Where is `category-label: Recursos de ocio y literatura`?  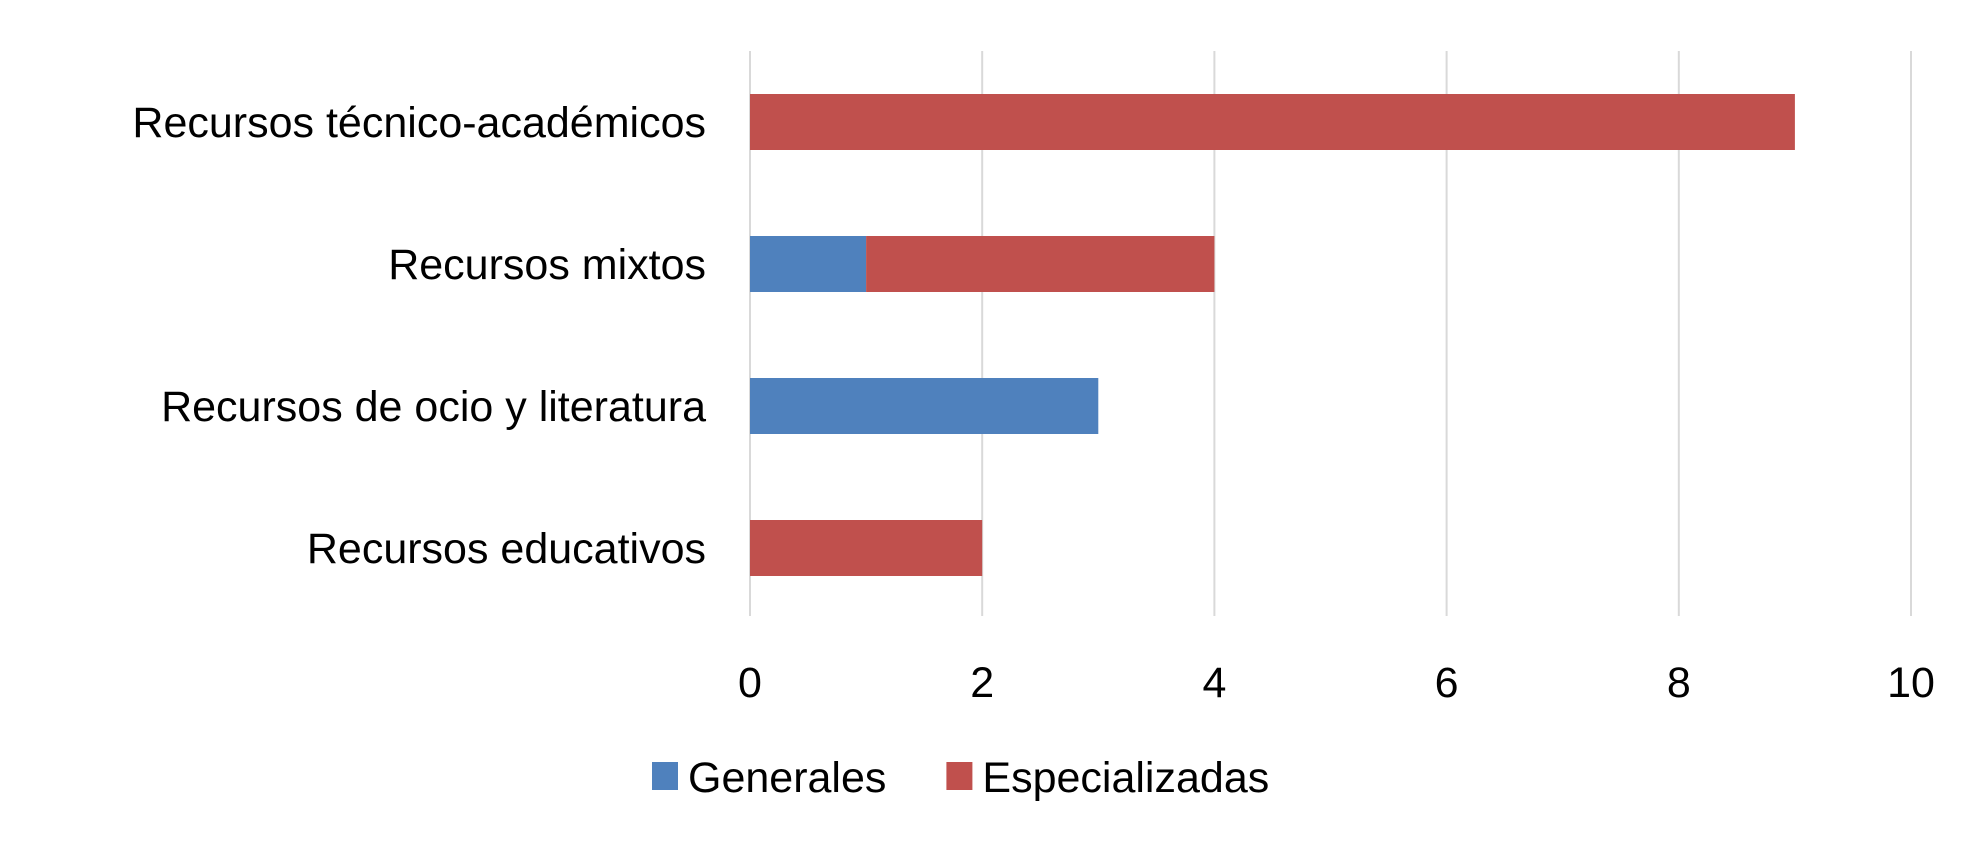
category-label: Recursos de ocio y literatura is located at coordinates (433, 407).